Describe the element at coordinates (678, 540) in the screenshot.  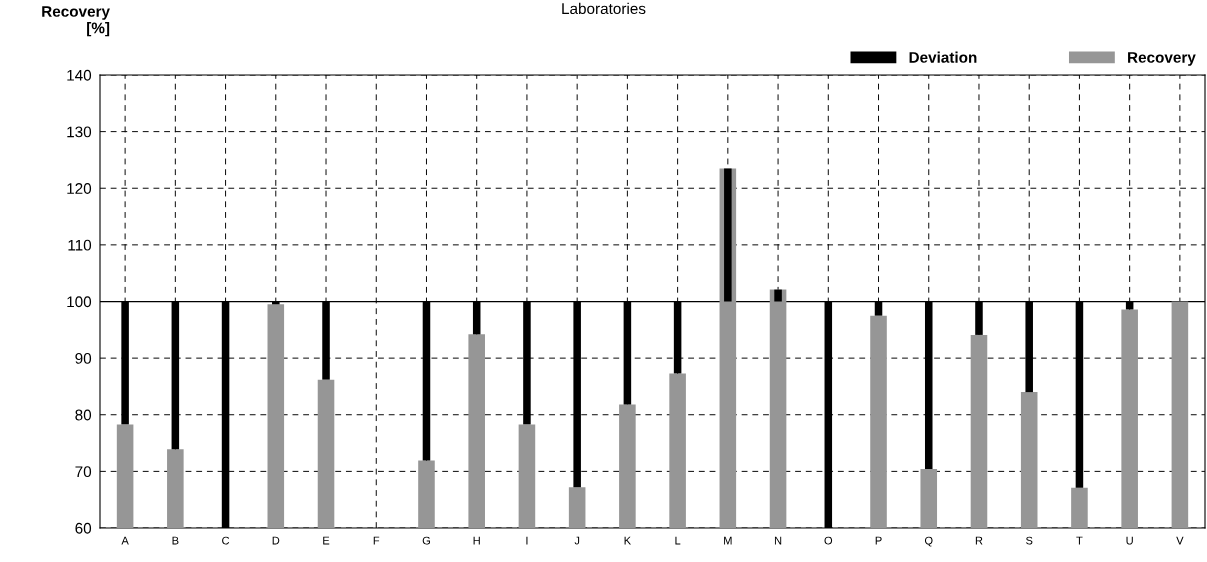
I see `x-tick-label: L` at that location.